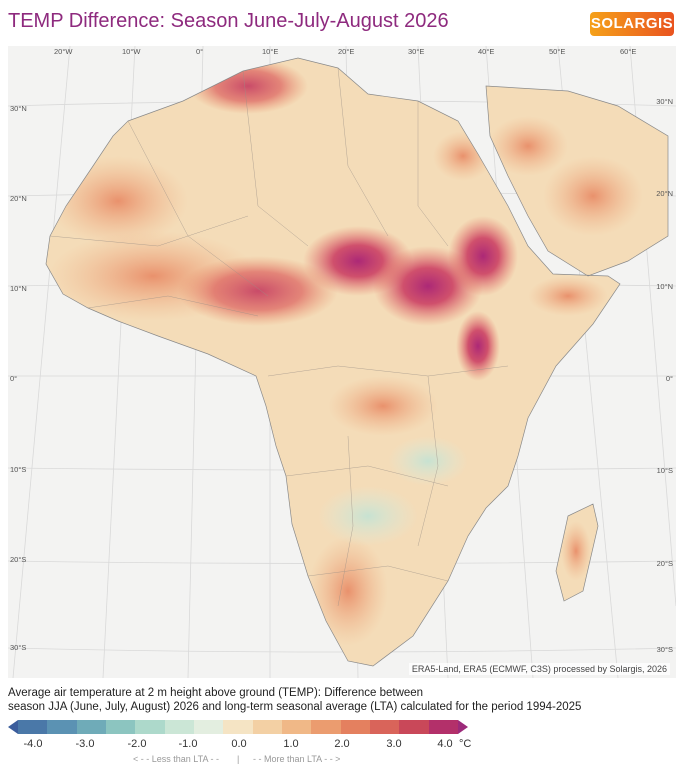 The width and height of the screenshot is (683, 768). Describe the element at coordinates (664, 470) in the screenshot. I see `lat-label-right: 10°S` at that location.